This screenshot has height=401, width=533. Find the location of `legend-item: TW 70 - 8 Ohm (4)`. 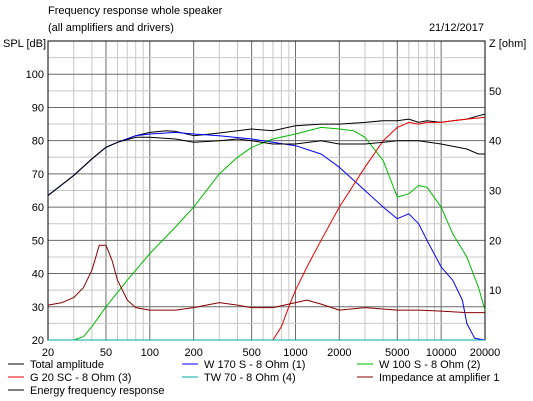

legend-item: TW 70 - 8 Ohm (4) is located at coordinates (250, 378).